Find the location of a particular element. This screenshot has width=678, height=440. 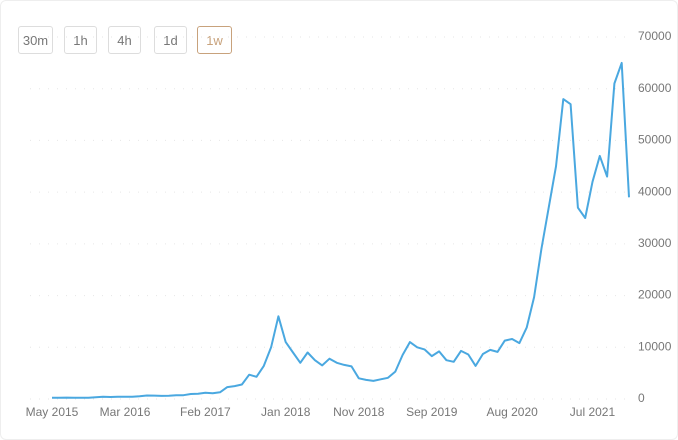

x-tick-label: Jan 2018 is located at coordinates (286, 412).